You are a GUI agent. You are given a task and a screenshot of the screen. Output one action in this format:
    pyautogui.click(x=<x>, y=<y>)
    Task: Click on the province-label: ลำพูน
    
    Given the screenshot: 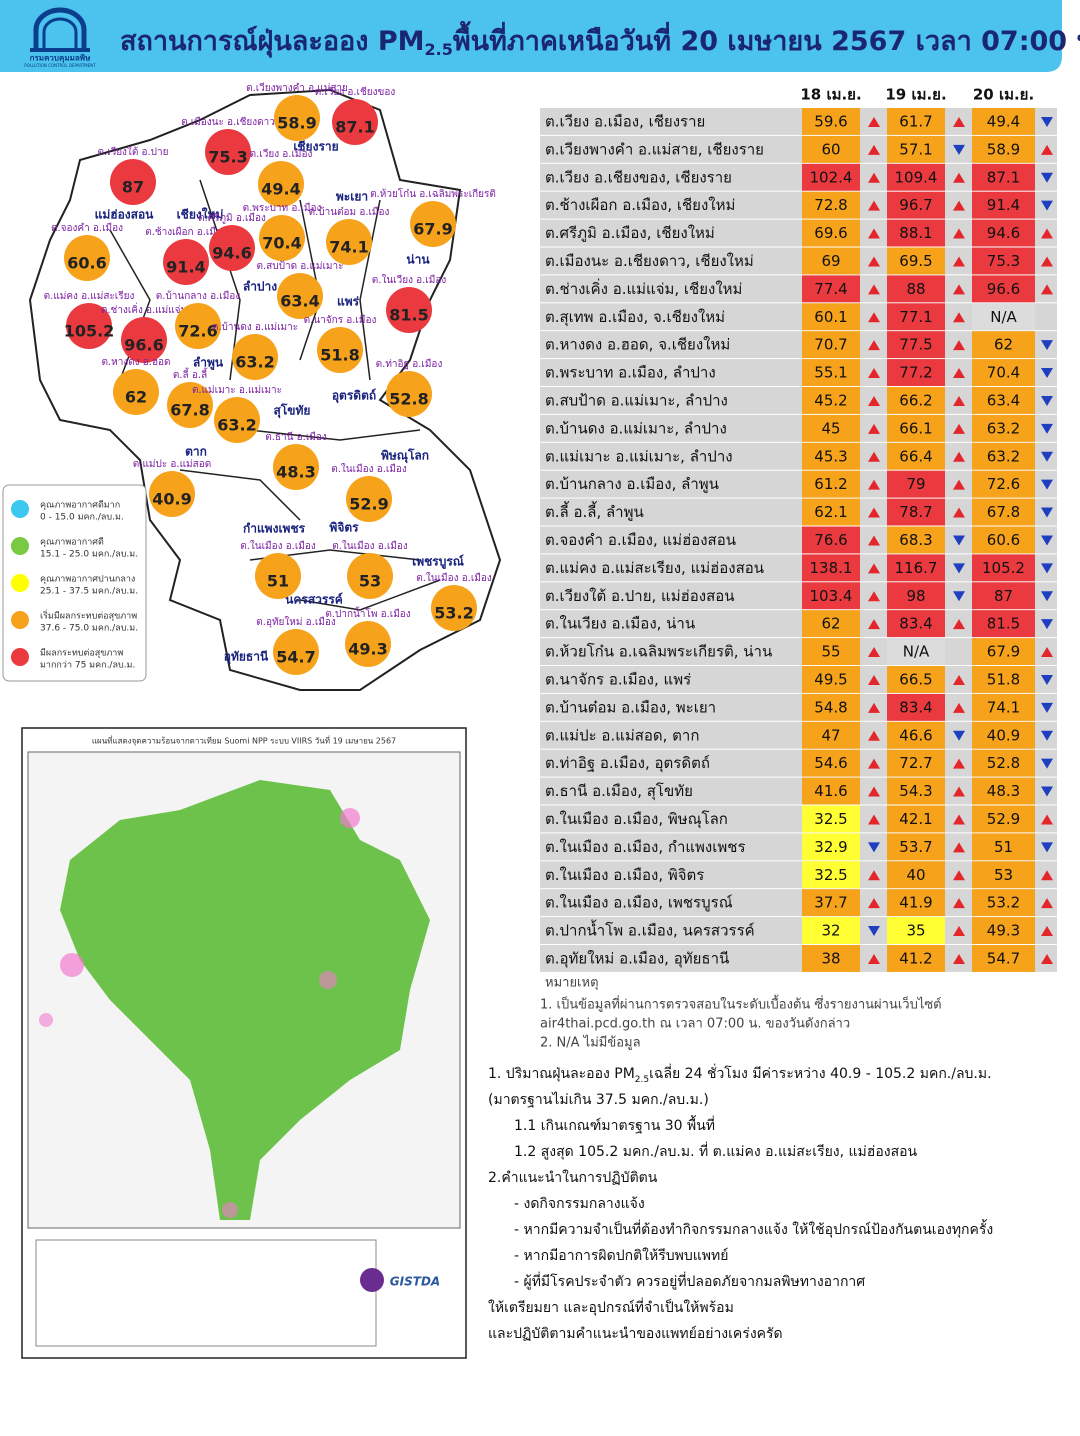 What is the action you would take?
    pyautogui.click(x=208, y=363)
    